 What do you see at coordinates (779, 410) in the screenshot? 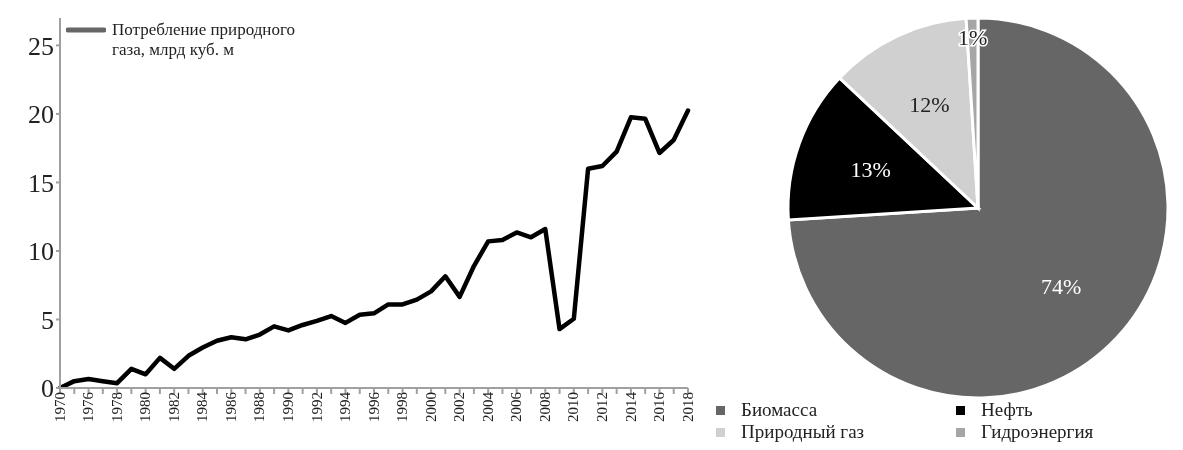
I see `legend-label: Биомасса` at bounding box center [779, 410].